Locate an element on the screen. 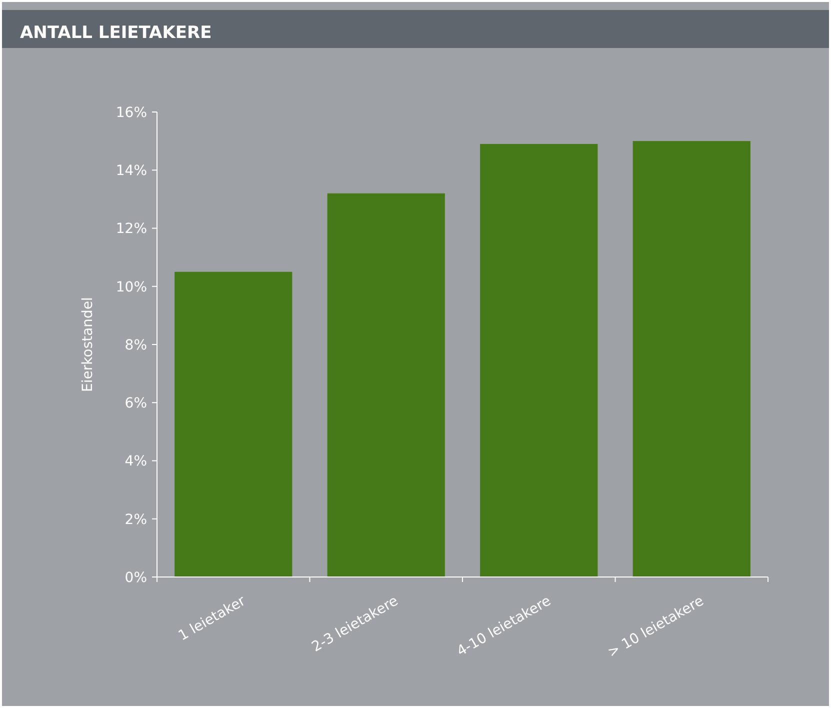 The height and width of the screenshot is (708, 831). y-tick-label: 6% is located at coordinates (135, 404).